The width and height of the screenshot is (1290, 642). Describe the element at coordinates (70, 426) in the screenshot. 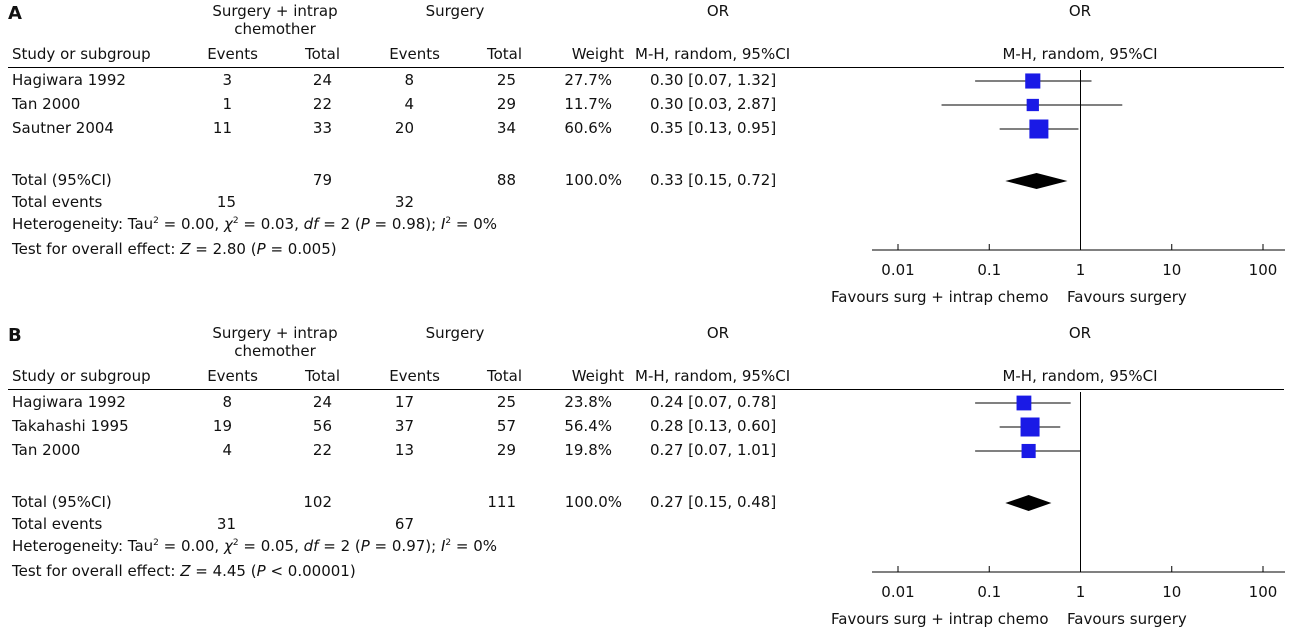

I see `study-name: Takahashi 1995` at that location.